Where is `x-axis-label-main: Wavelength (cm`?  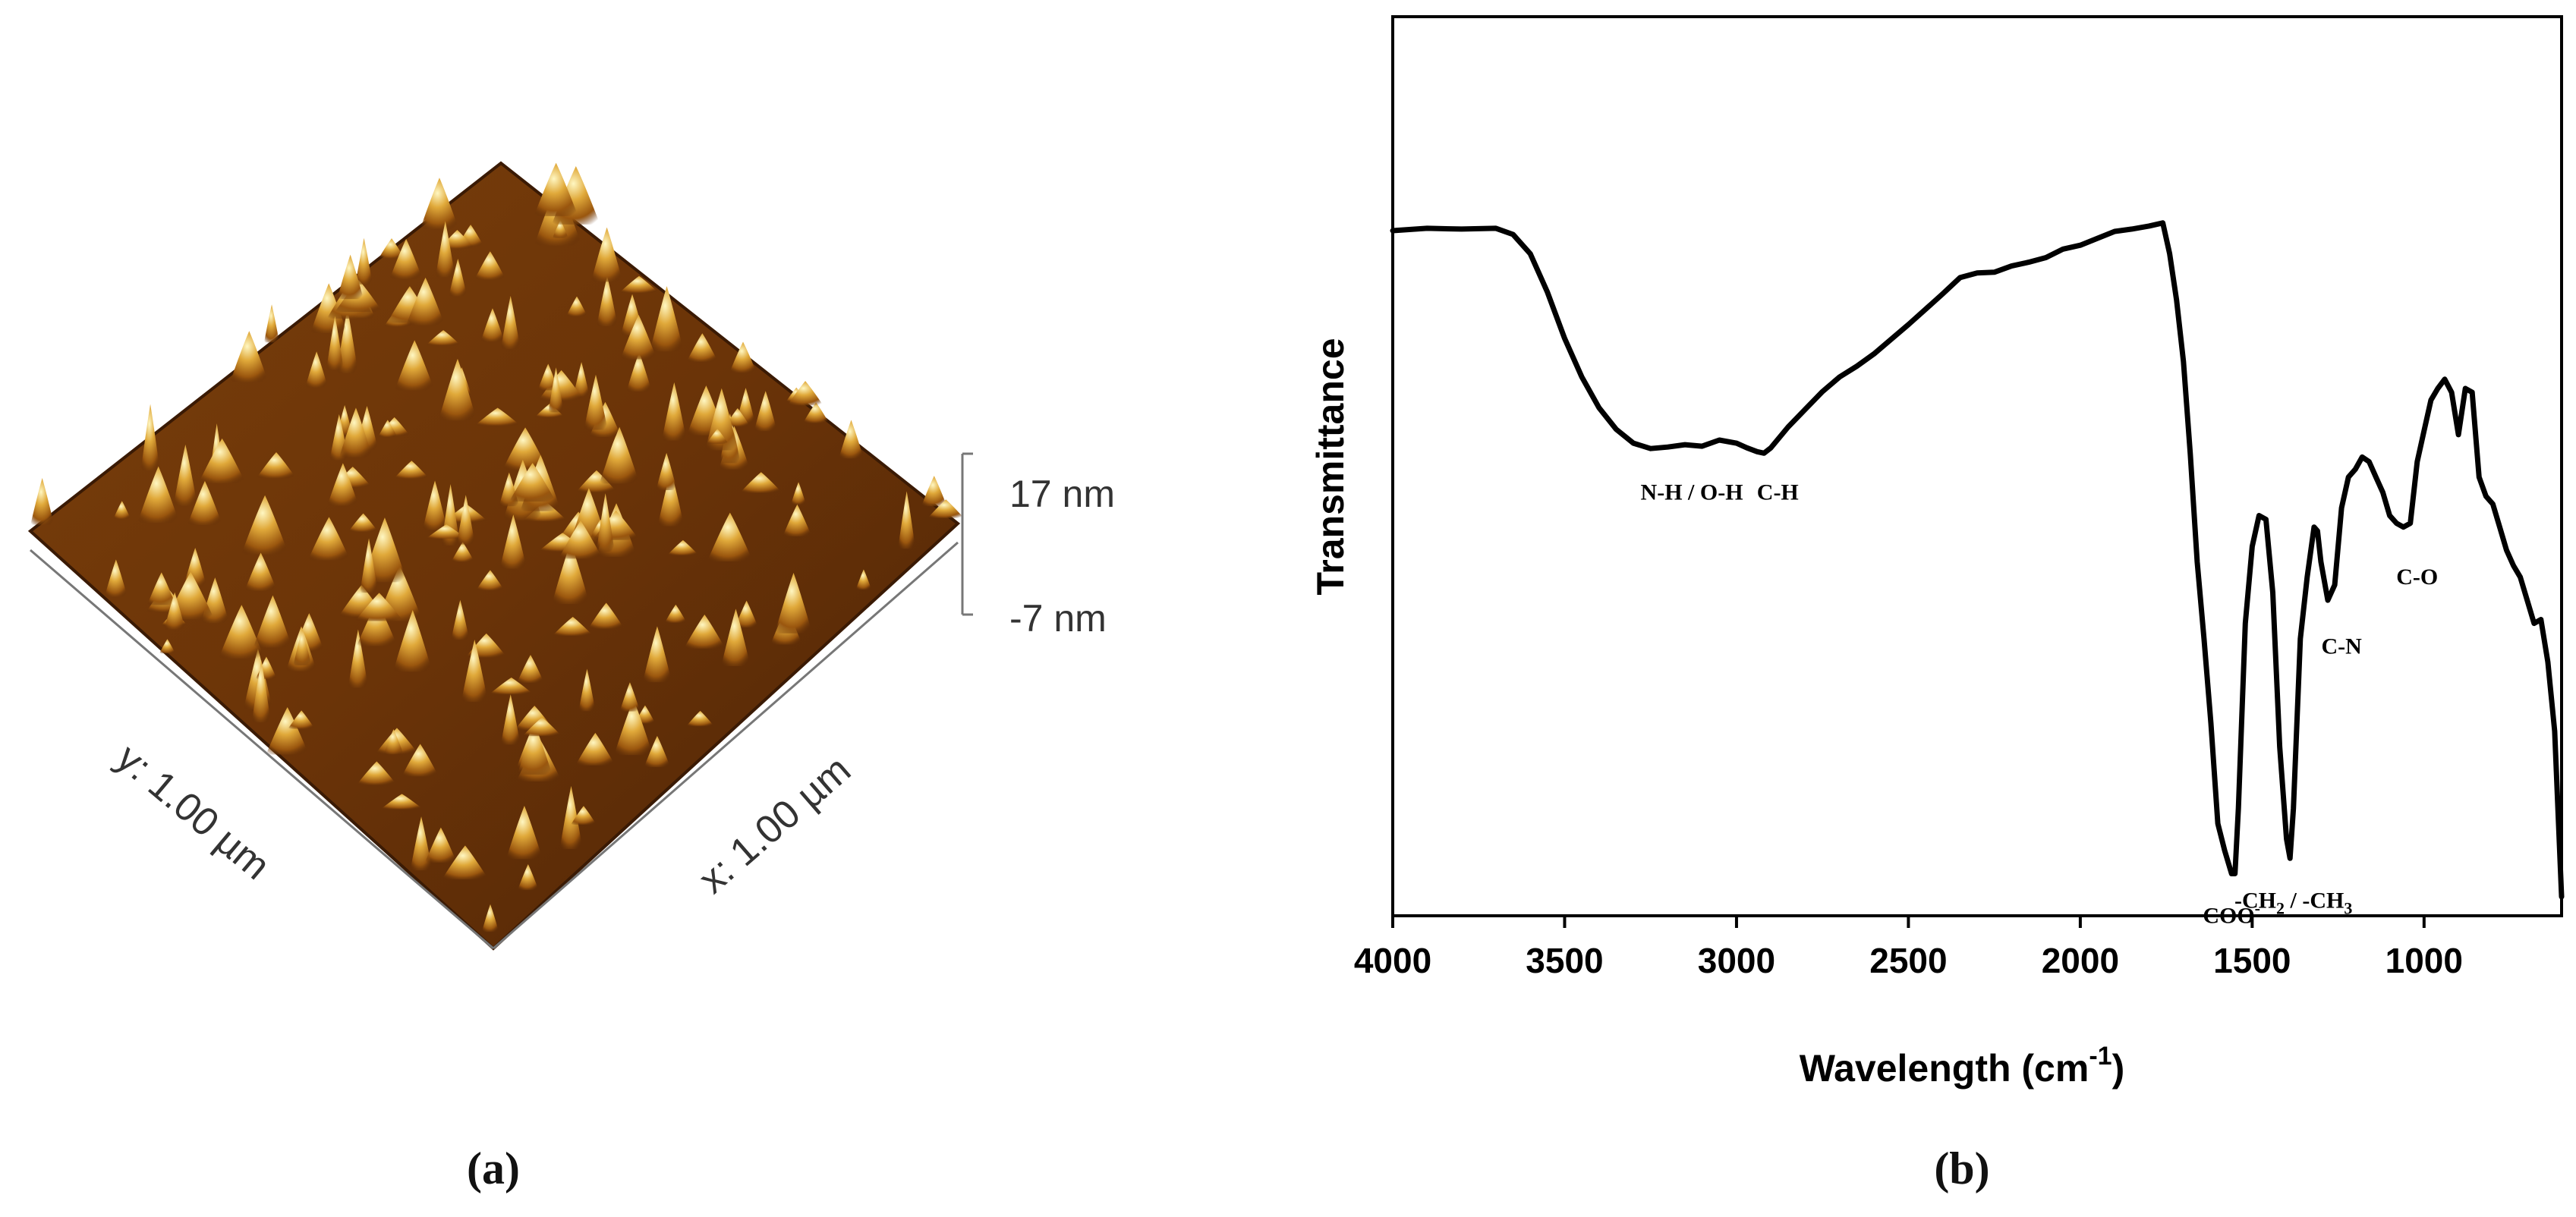 x-axis-label-main: Wavelength (cm is located at coordinates (1944, 1068).